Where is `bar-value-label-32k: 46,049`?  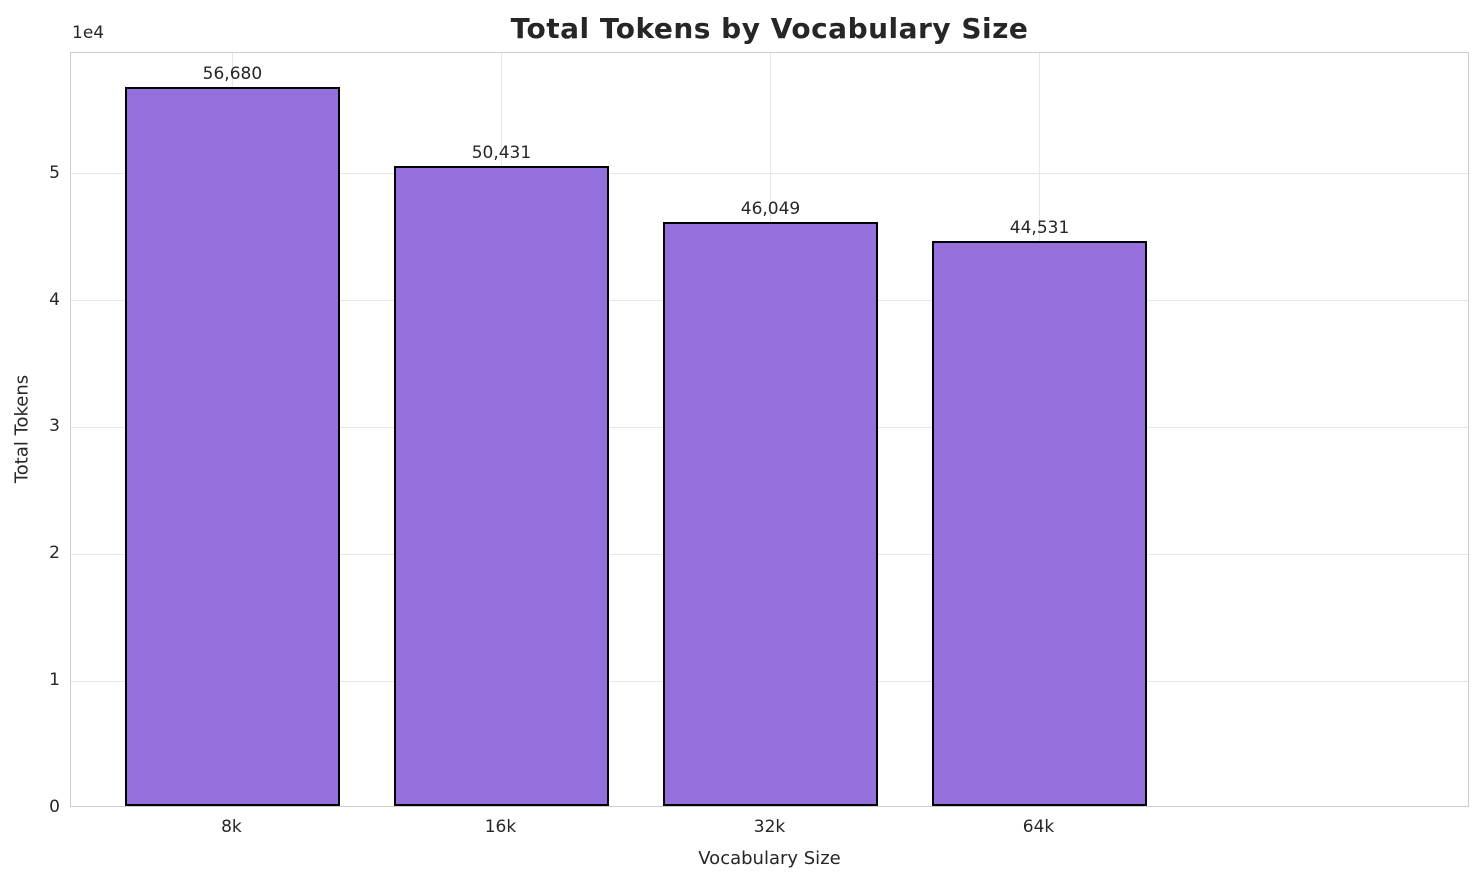 bar-value-label-32k: 46,049 is located at coordinates (770, 208).